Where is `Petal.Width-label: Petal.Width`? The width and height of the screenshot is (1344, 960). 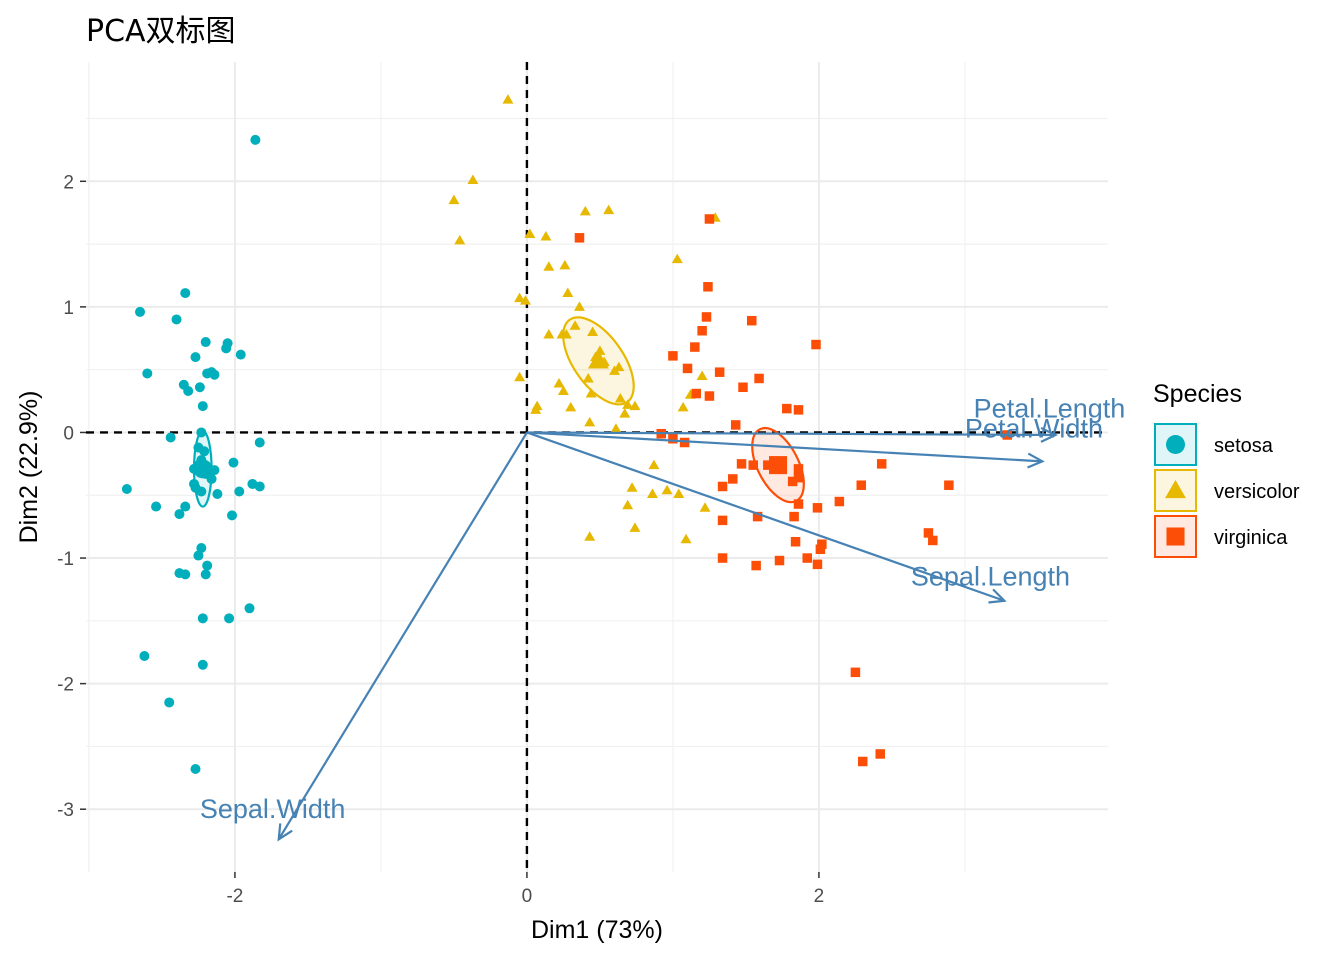
Petal.Width-label: Petal.Width is located at coordinates (1034, 428).